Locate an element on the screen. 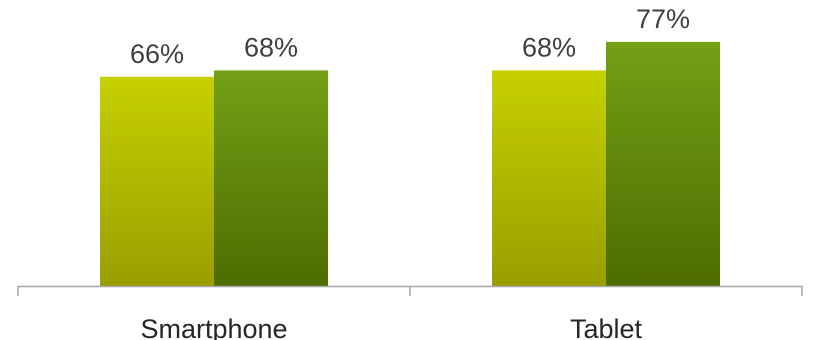  data-label-smartphone-series-1: 66% is located at coordinates (157, 54).